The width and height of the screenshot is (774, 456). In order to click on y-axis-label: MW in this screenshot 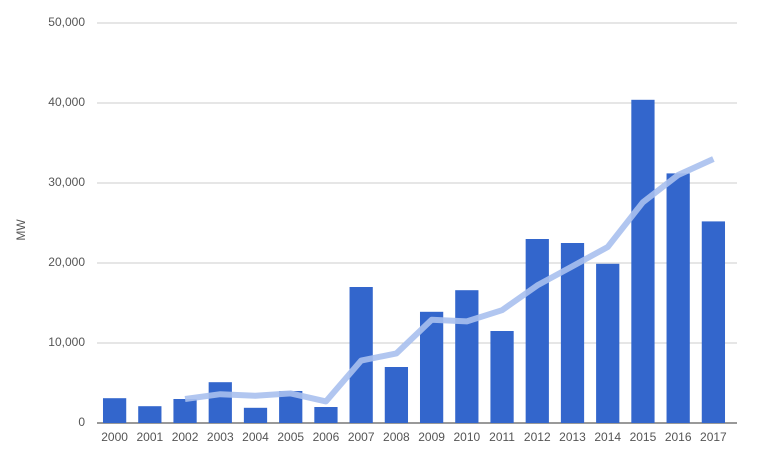, I will do `click(21, 230)`.